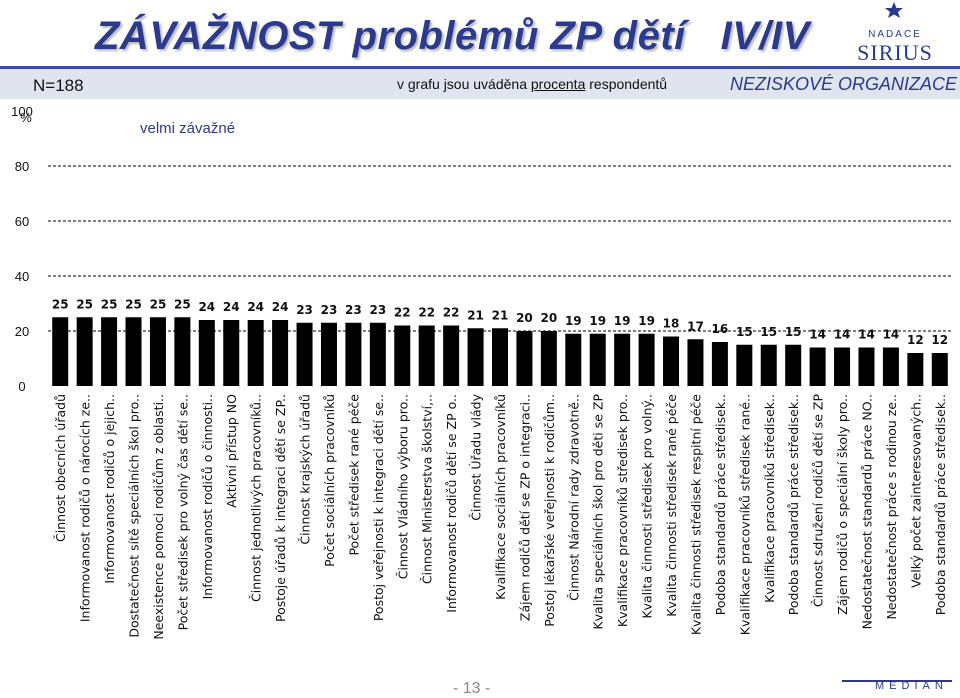 The width and height of the screenshot is (960, 698). What do you see at coordinates (231, 451) in the screenshot?
I see `category-label: Aktivní přístup NO` at bounding box center [231, 451].